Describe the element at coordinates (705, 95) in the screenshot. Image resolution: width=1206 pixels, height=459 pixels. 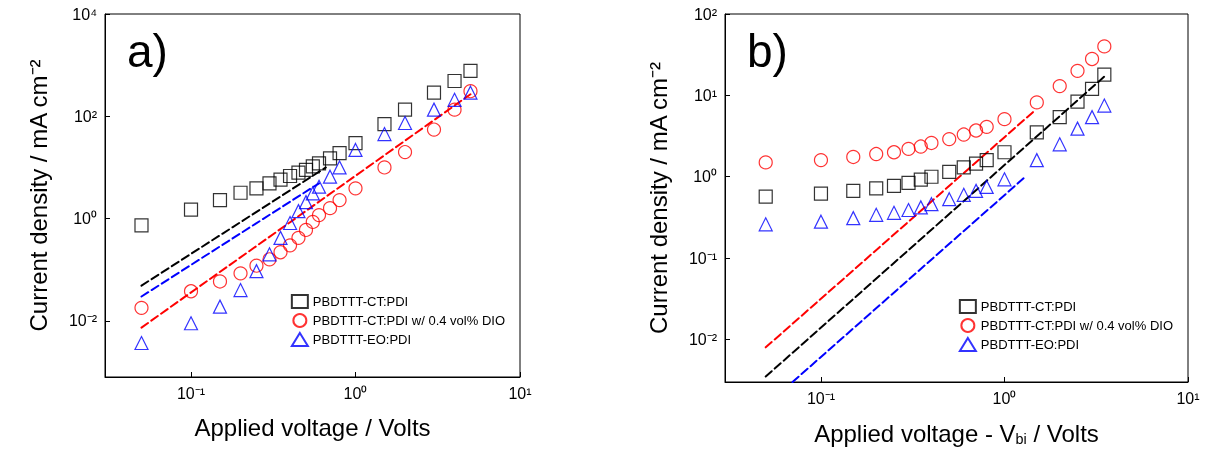
I see `y-tick-label: 10¹` at that location.